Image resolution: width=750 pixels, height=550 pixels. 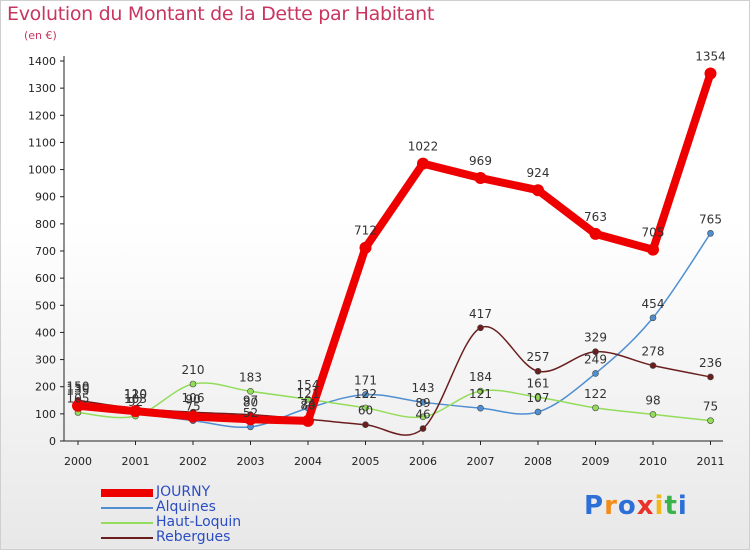 What do you see at coordinates (308, 461) in the screenshot?
I see `x-tick-label: 2004` at bounding box center [308, 461].